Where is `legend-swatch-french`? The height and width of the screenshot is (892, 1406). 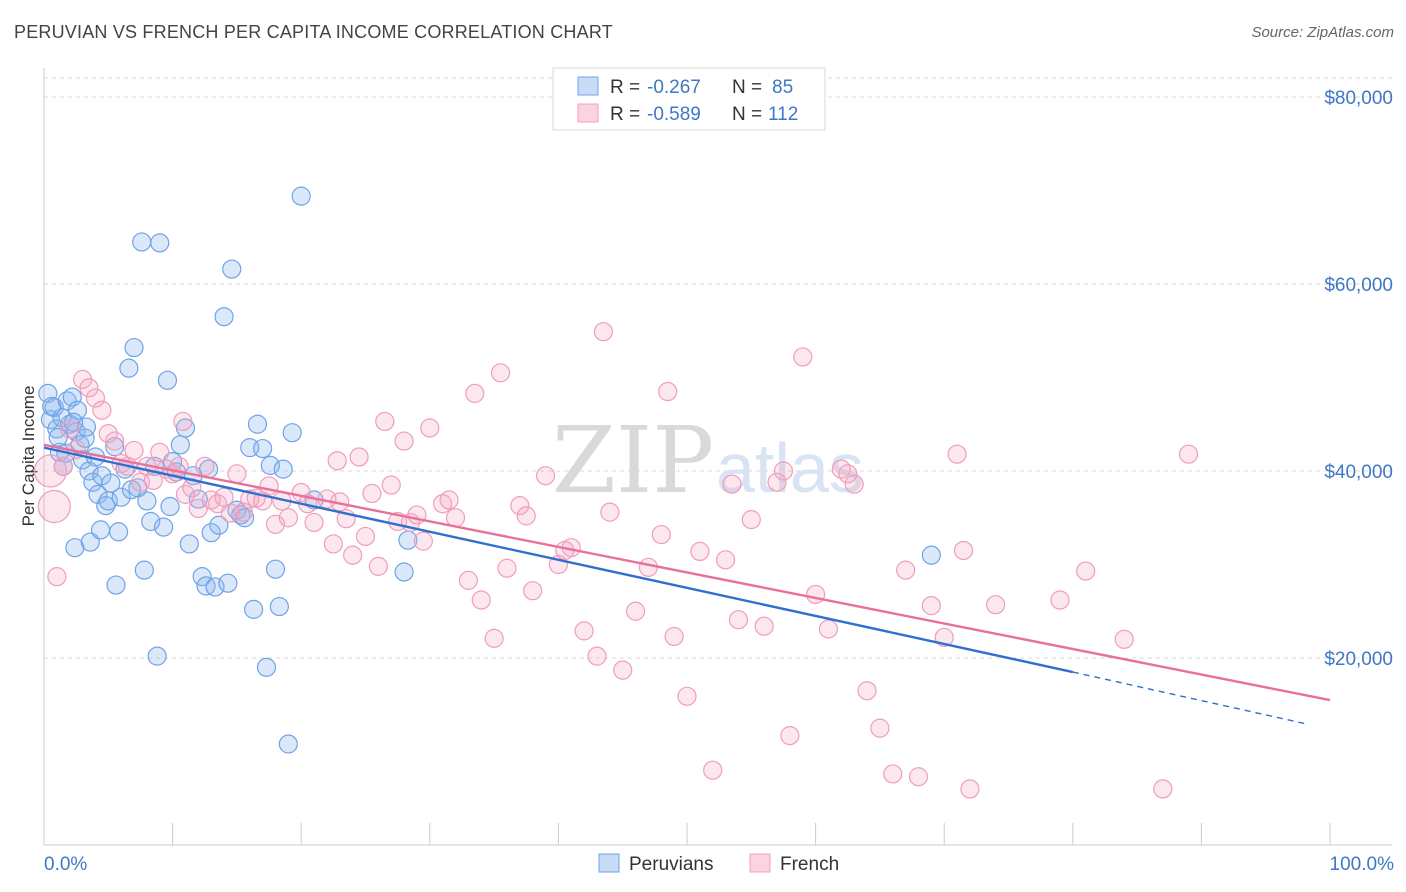 legend-swatch-french is located at coordinates (588, 113).